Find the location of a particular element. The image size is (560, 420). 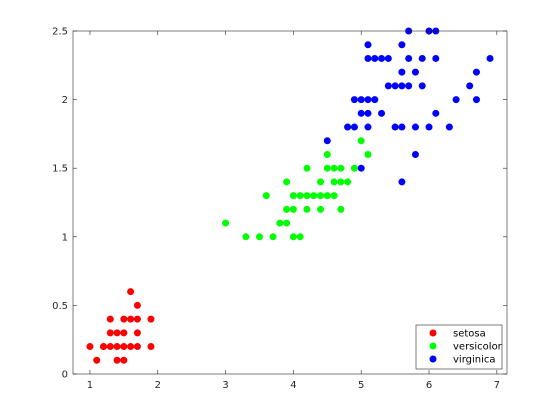

legend: setosa versicolor virginica is located at coordinates (459, 347).